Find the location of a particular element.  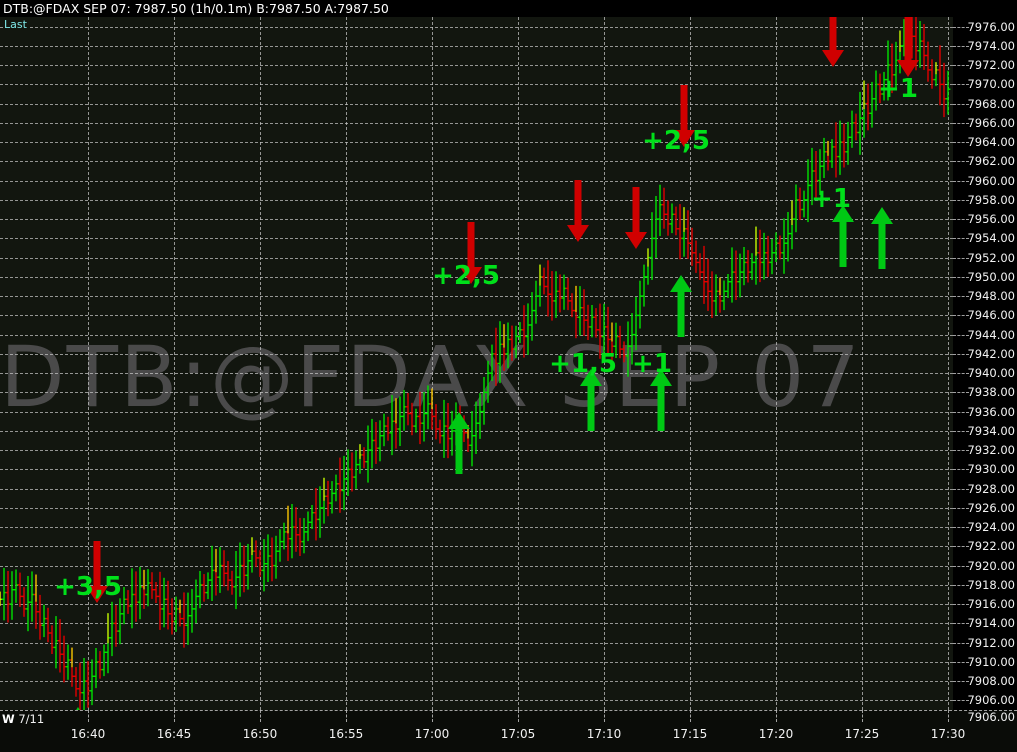

trade-profit-label: +2,5 is located at coordinates (466, 276).